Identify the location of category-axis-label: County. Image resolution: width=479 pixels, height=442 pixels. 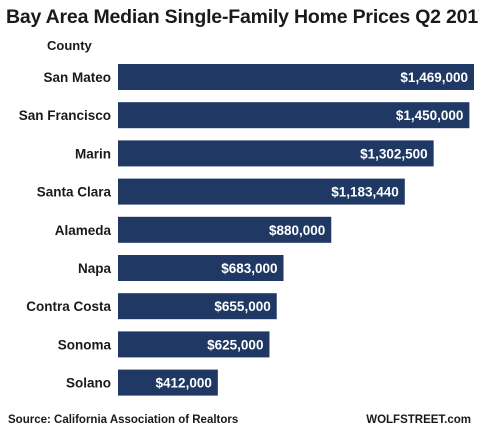
(69, 45).